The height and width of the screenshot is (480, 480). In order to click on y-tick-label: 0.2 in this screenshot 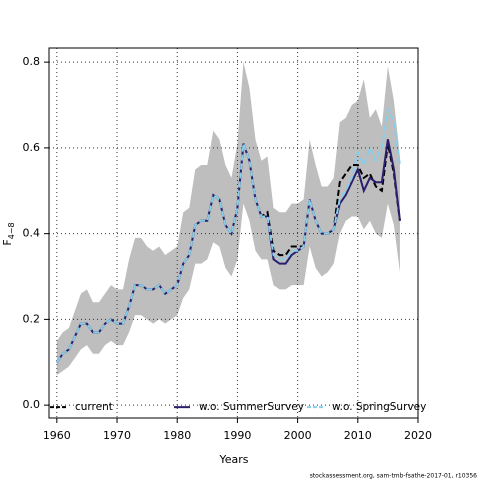, I will do `click(32, 318)`.